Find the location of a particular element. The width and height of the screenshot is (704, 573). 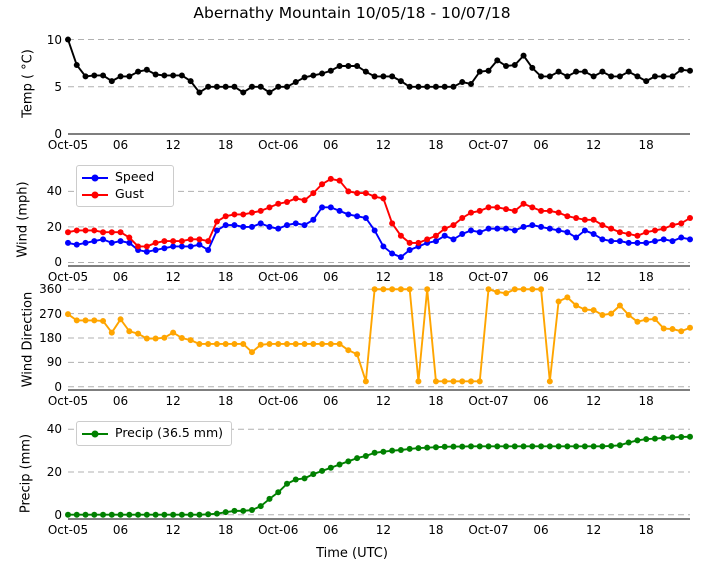

legend-item-speed: Speed is located at coordinates (124, 177).